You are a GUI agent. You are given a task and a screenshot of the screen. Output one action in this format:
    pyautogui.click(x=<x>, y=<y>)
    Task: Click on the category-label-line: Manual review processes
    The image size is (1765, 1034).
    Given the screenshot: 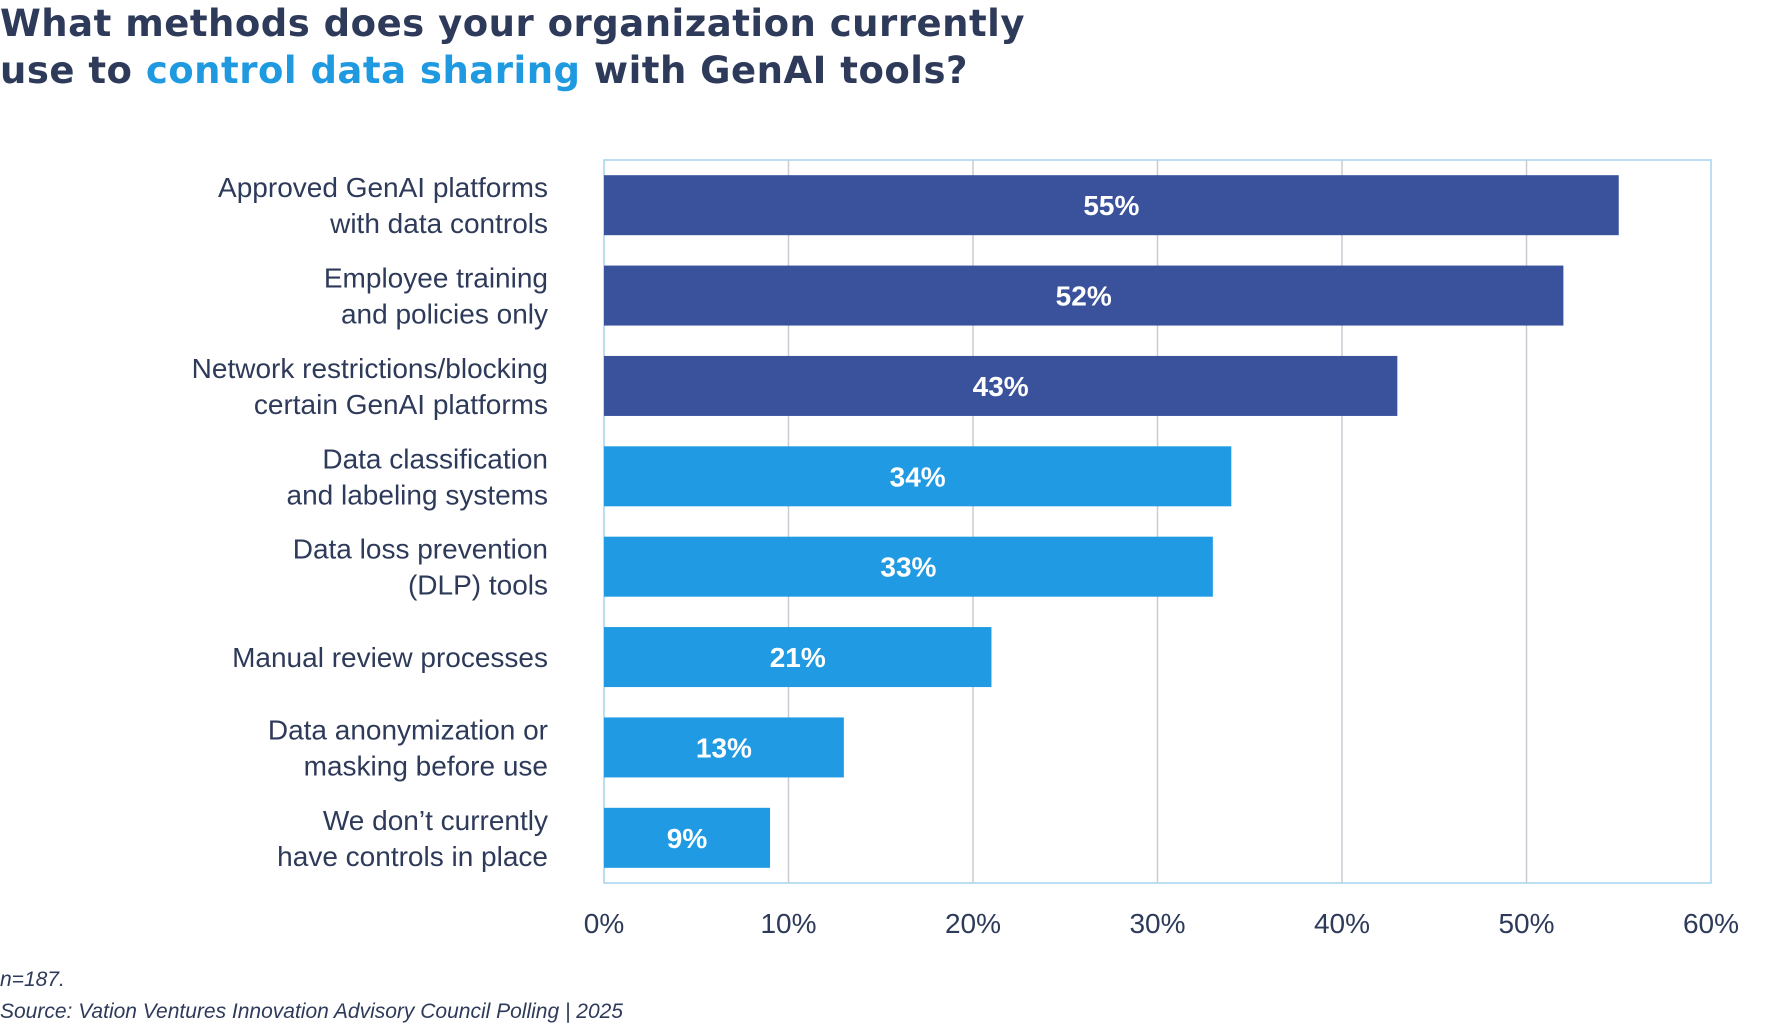 What is the action you would take?
    pyautogui.click(x=390, y=657)
    